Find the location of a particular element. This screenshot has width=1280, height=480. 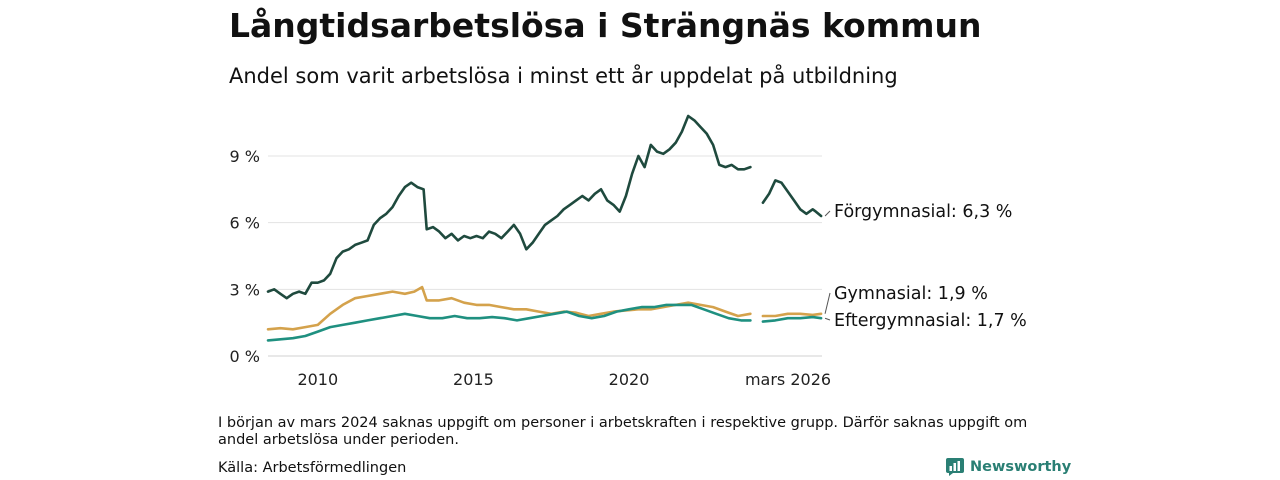

y-tick-label: 6 % is located at coordinates (245, 223).